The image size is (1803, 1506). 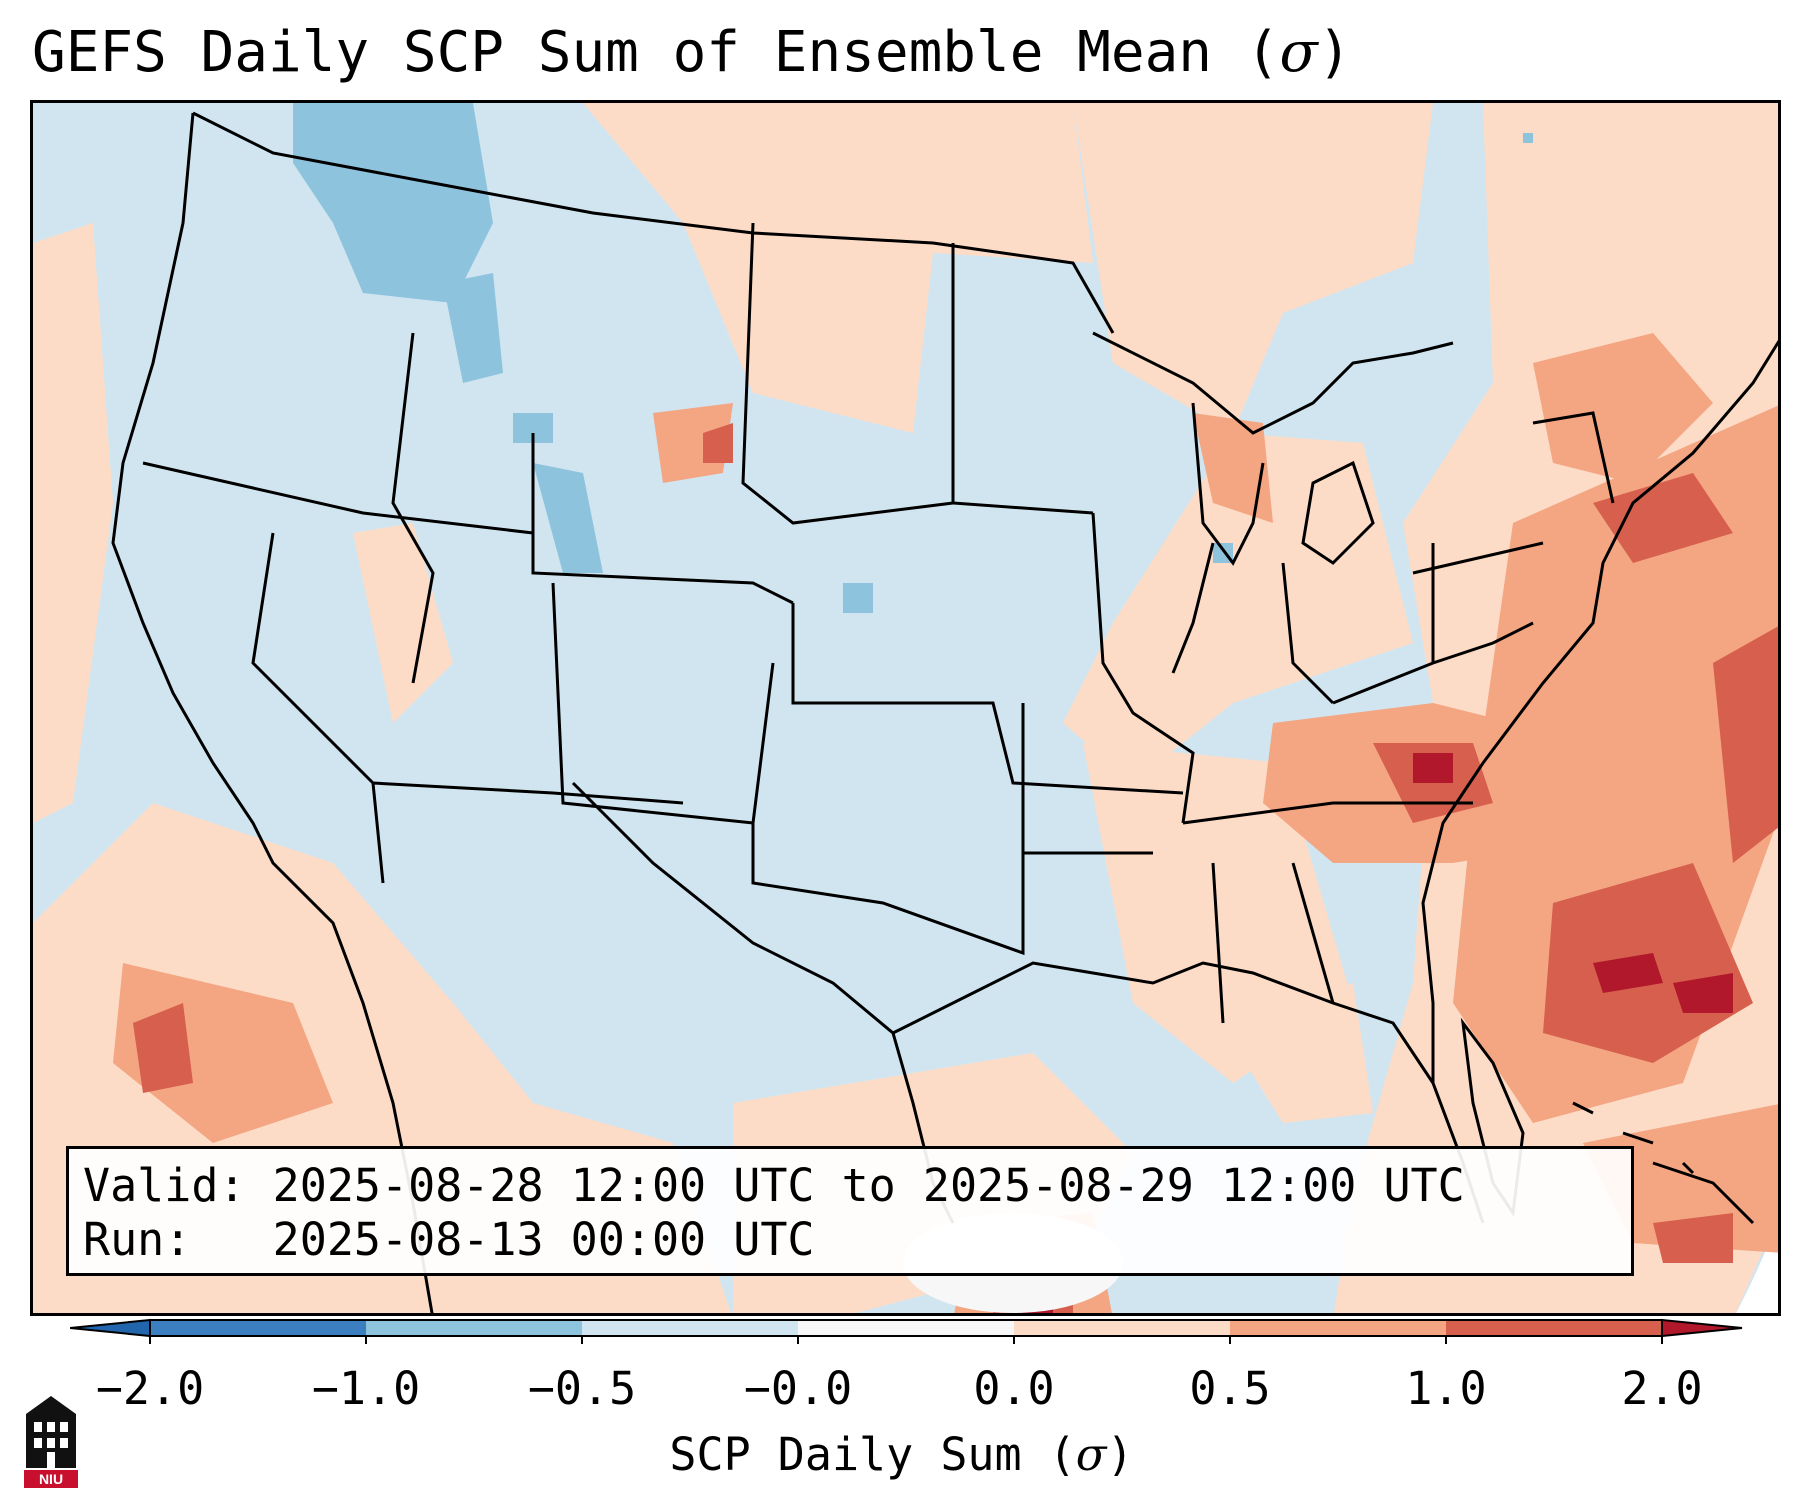 What do you see at coordinates (150, 1388) in the screenshot?
I see `colorbar-tick: −2.0` at bounding box center [150, 1388].